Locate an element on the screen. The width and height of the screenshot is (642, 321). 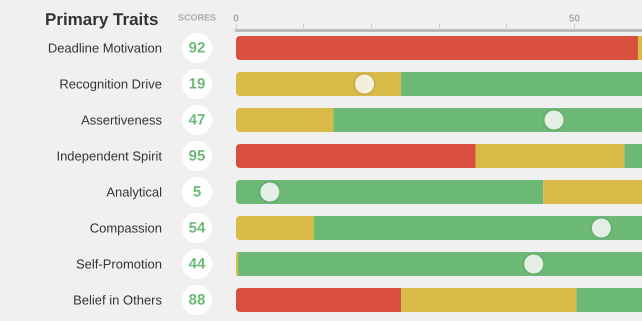
y-tick-label: Analytical is located at coordinates (134, 192).